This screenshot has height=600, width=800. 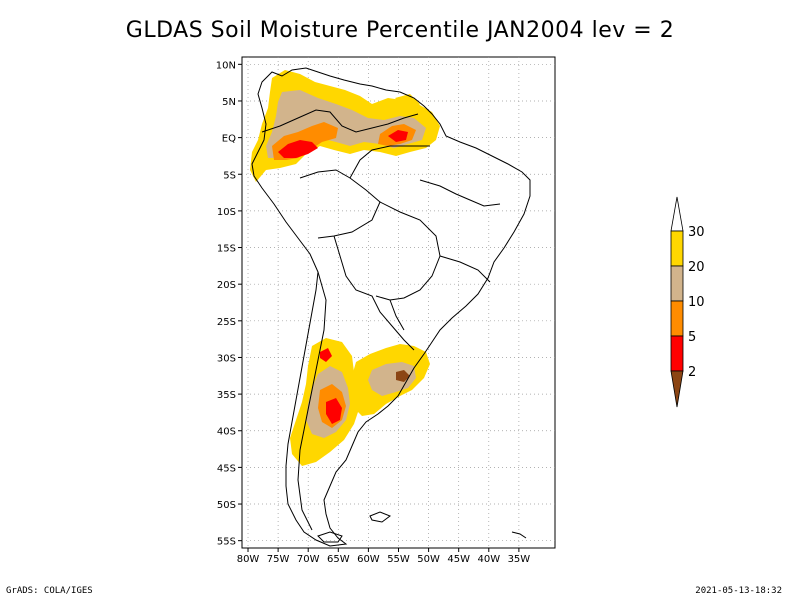 What do you see at coordinates (229, 175) in the screenshot?
I see `lat-tick-label: 5S` at bounding box center [229, 175].